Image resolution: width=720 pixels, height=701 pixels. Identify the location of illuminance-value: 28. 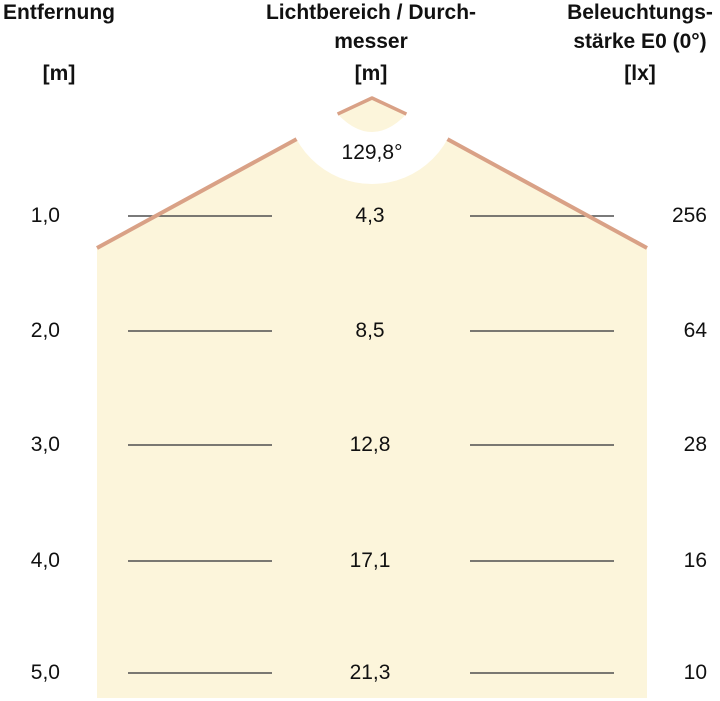
(695, 444).